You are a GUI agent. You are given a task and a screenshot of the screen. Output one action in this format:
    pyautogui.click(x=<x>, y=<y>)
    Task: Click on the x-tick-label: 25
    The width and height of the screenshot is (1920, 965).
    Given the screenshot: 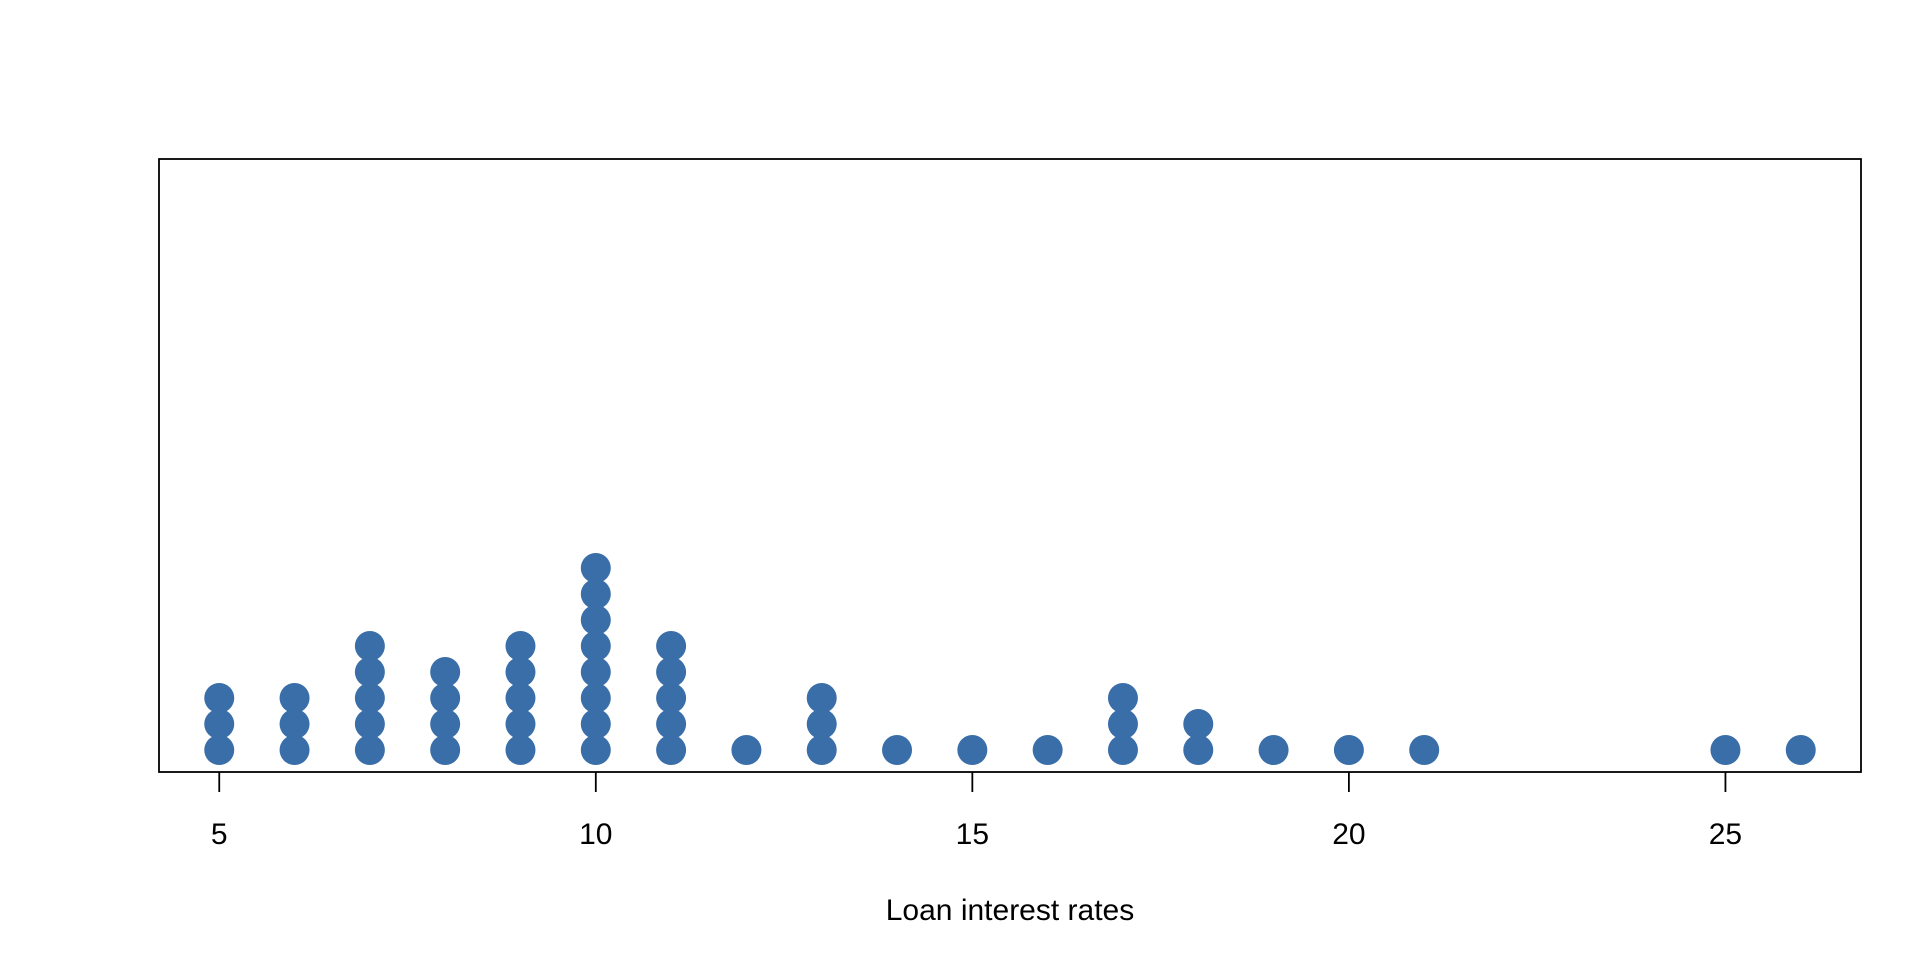 What is the action you would take?
    pyautogui.click(x=1725, y=834)
    